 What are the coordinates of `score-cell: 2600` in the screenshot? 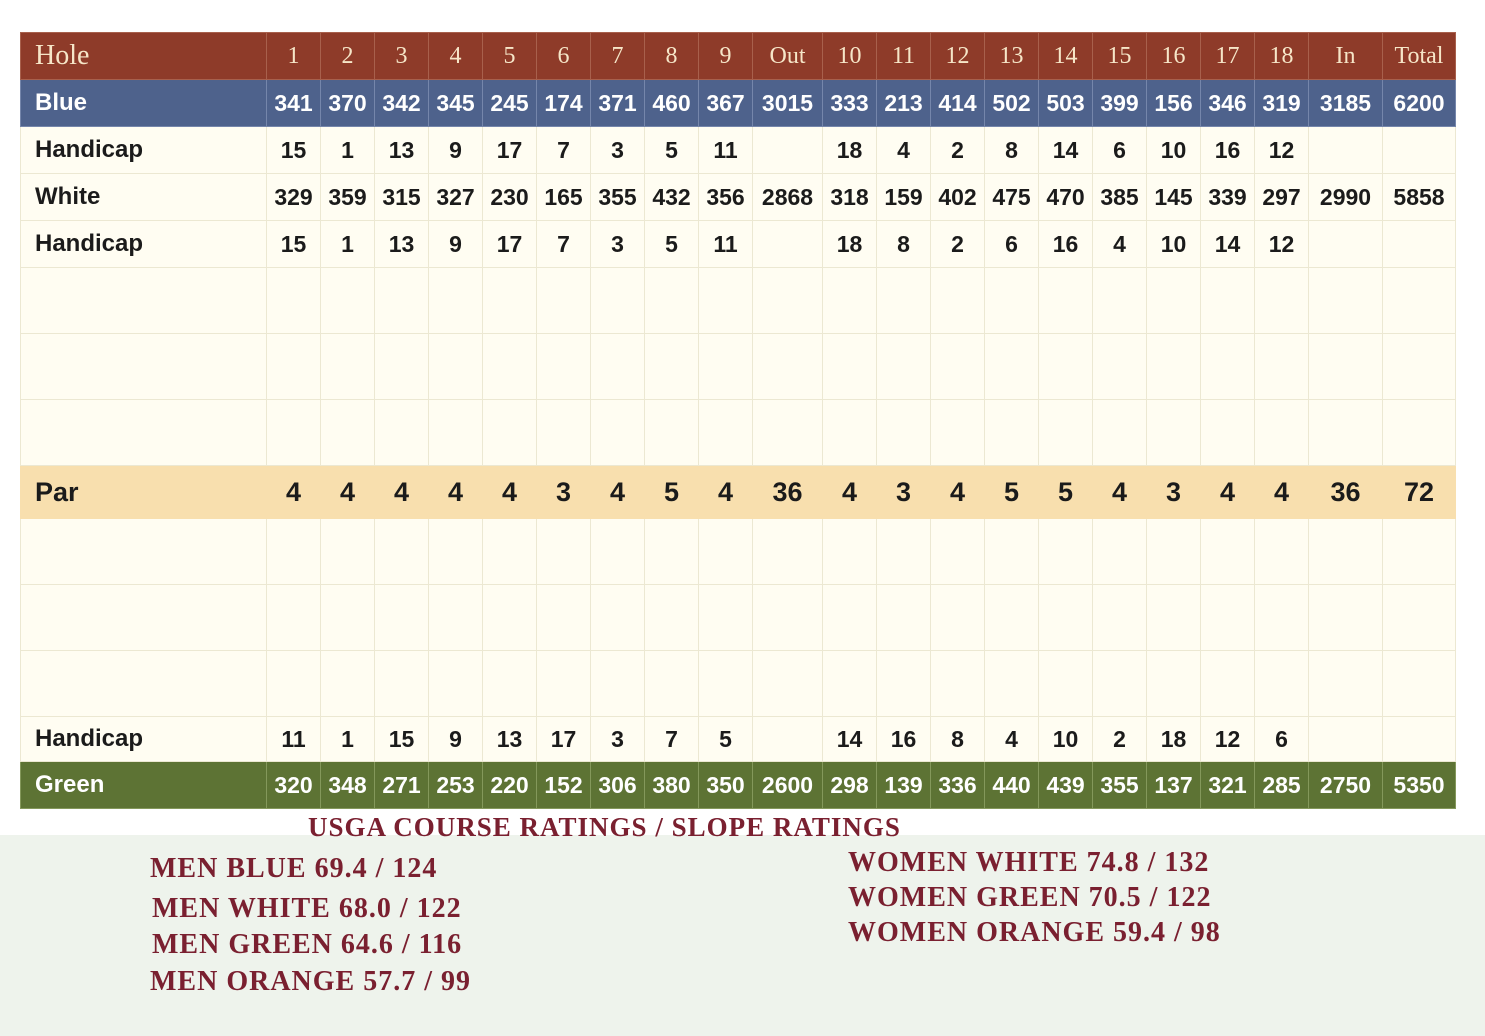 It's located at (787, 785).